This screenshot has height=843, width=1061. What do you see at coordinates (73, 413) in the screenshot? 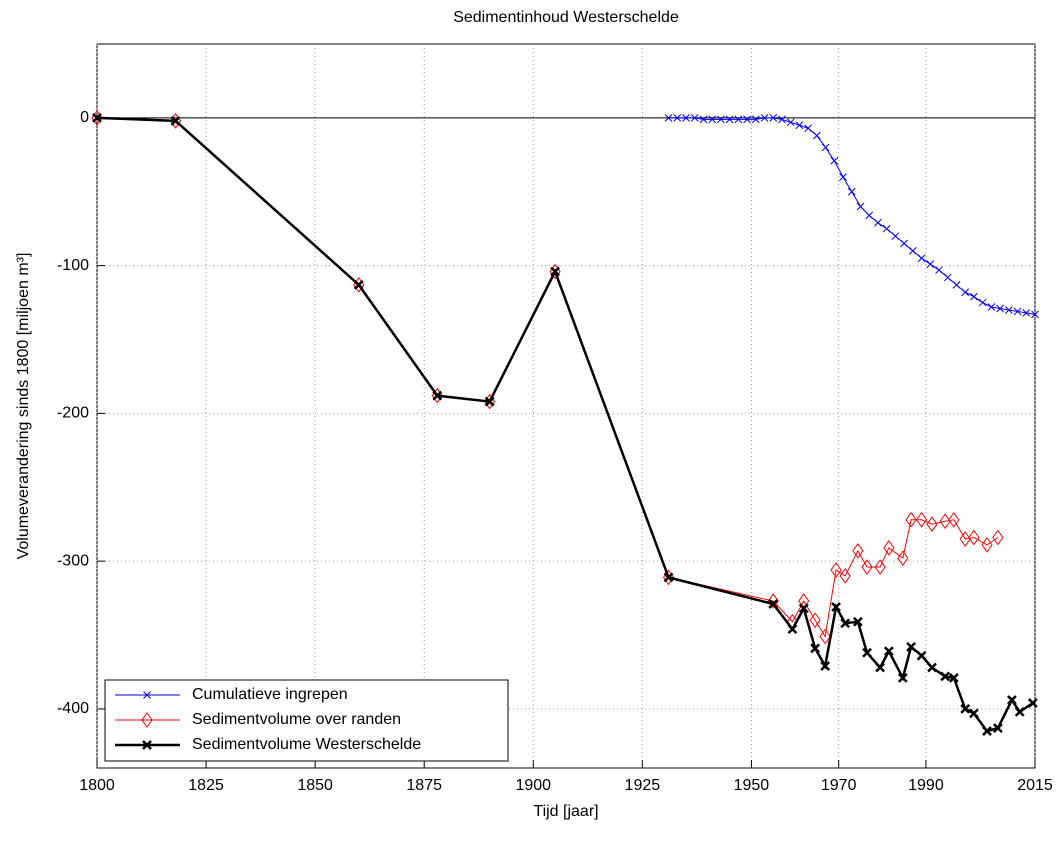
I see `y-tick-label: -200` at bounding box center [73, 413].